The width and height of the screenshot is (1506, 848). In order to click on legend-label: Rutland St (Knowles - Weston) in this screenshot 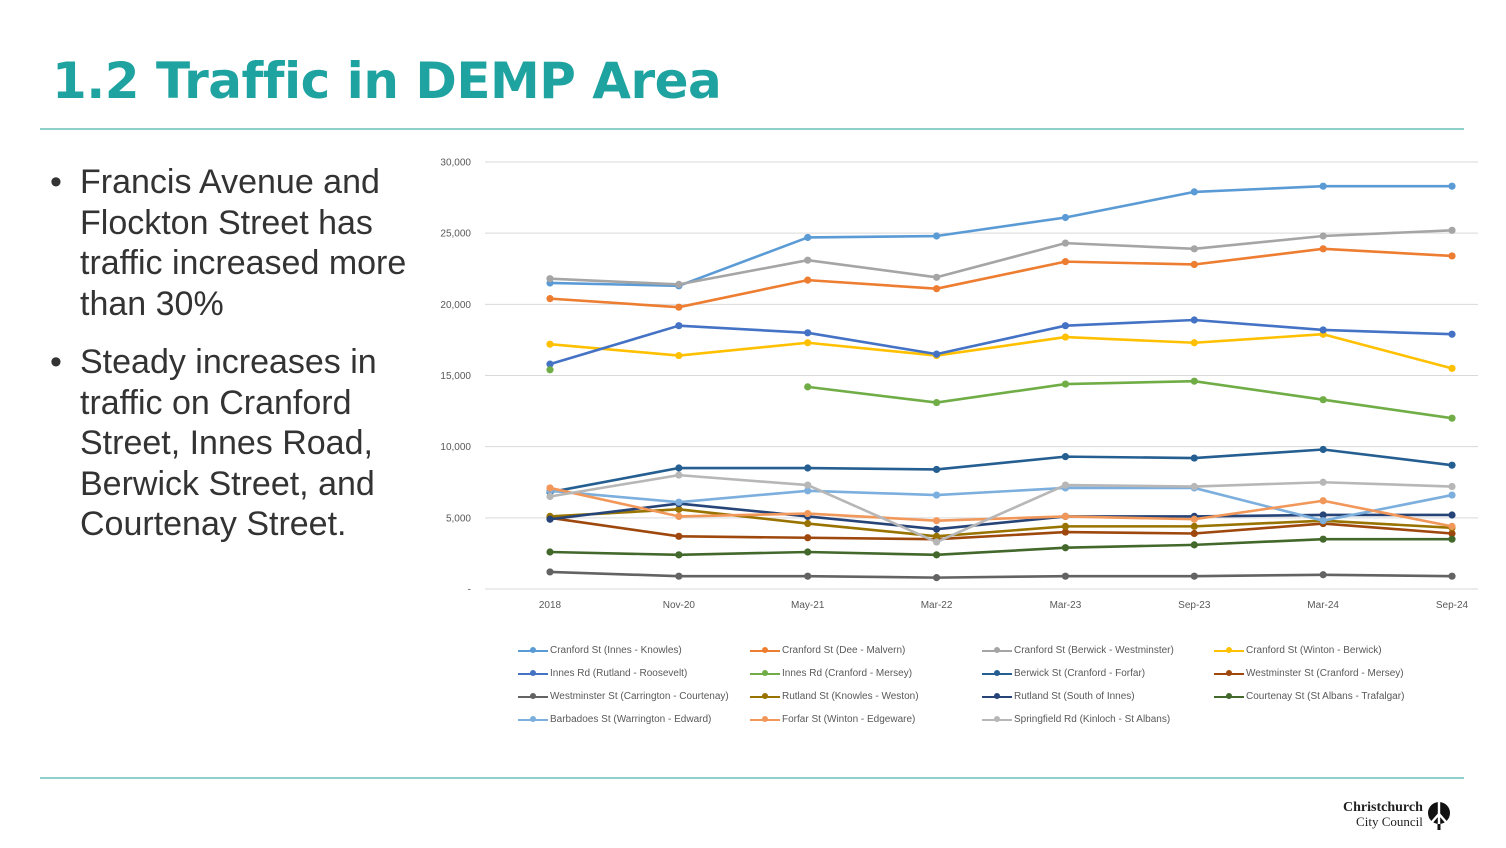, I will do `click(850, 696)`.